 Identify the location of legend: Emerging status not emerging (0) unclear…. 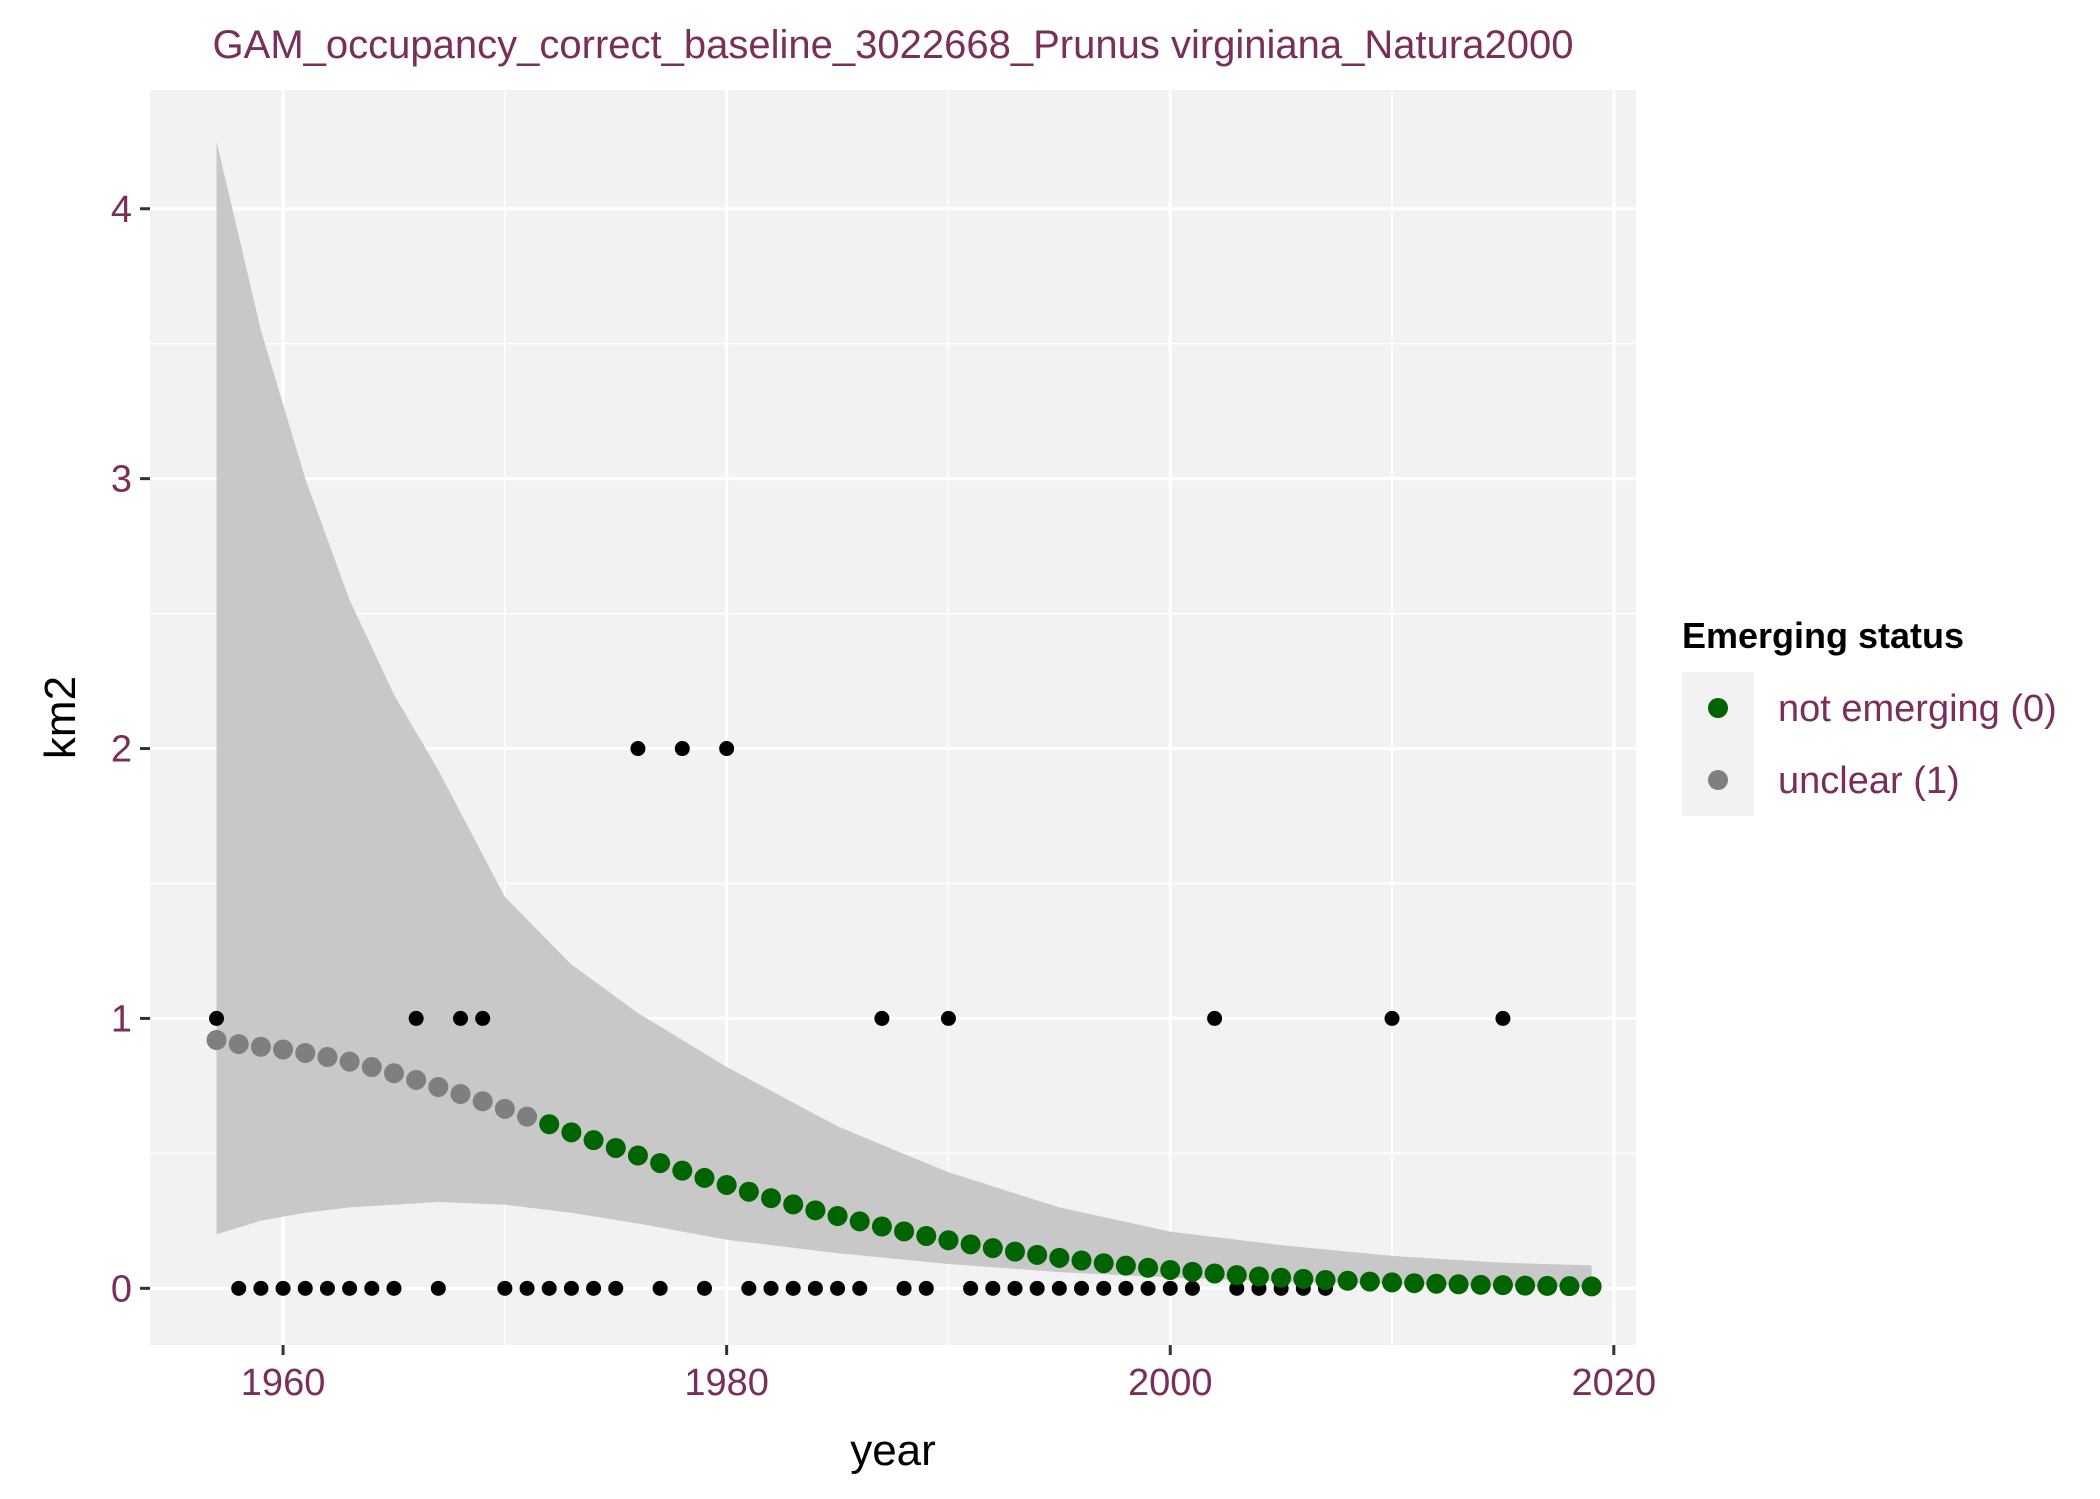
(1869, 715).